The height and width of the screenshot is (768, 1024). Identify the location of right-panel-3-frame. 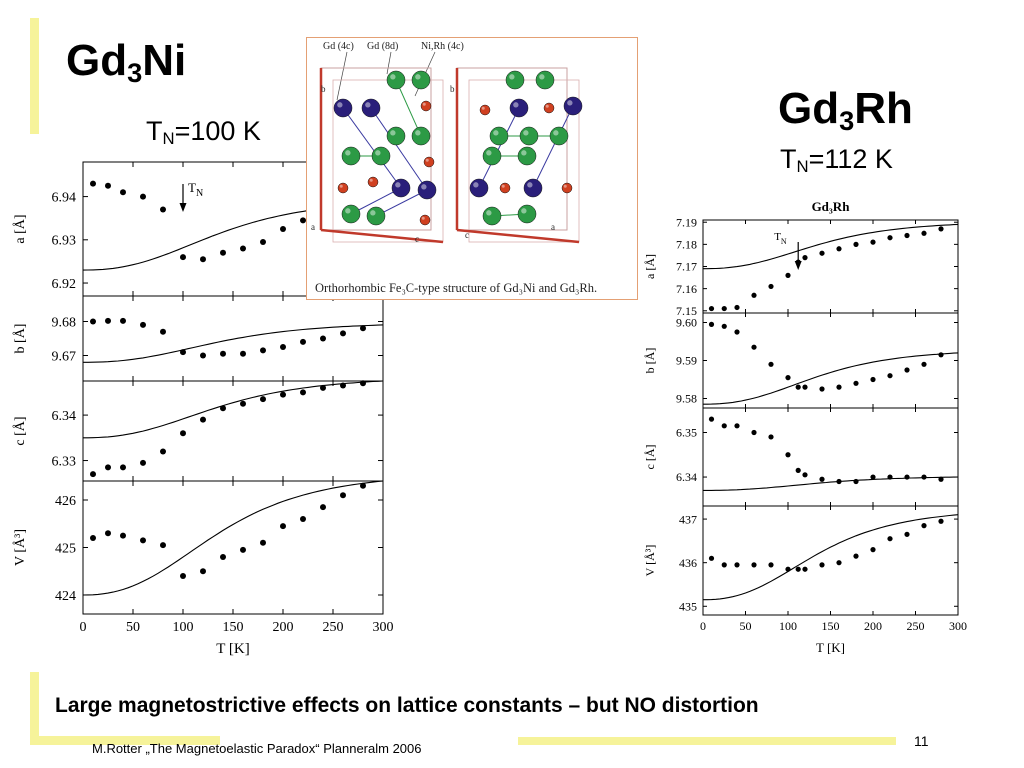
(830, 560).